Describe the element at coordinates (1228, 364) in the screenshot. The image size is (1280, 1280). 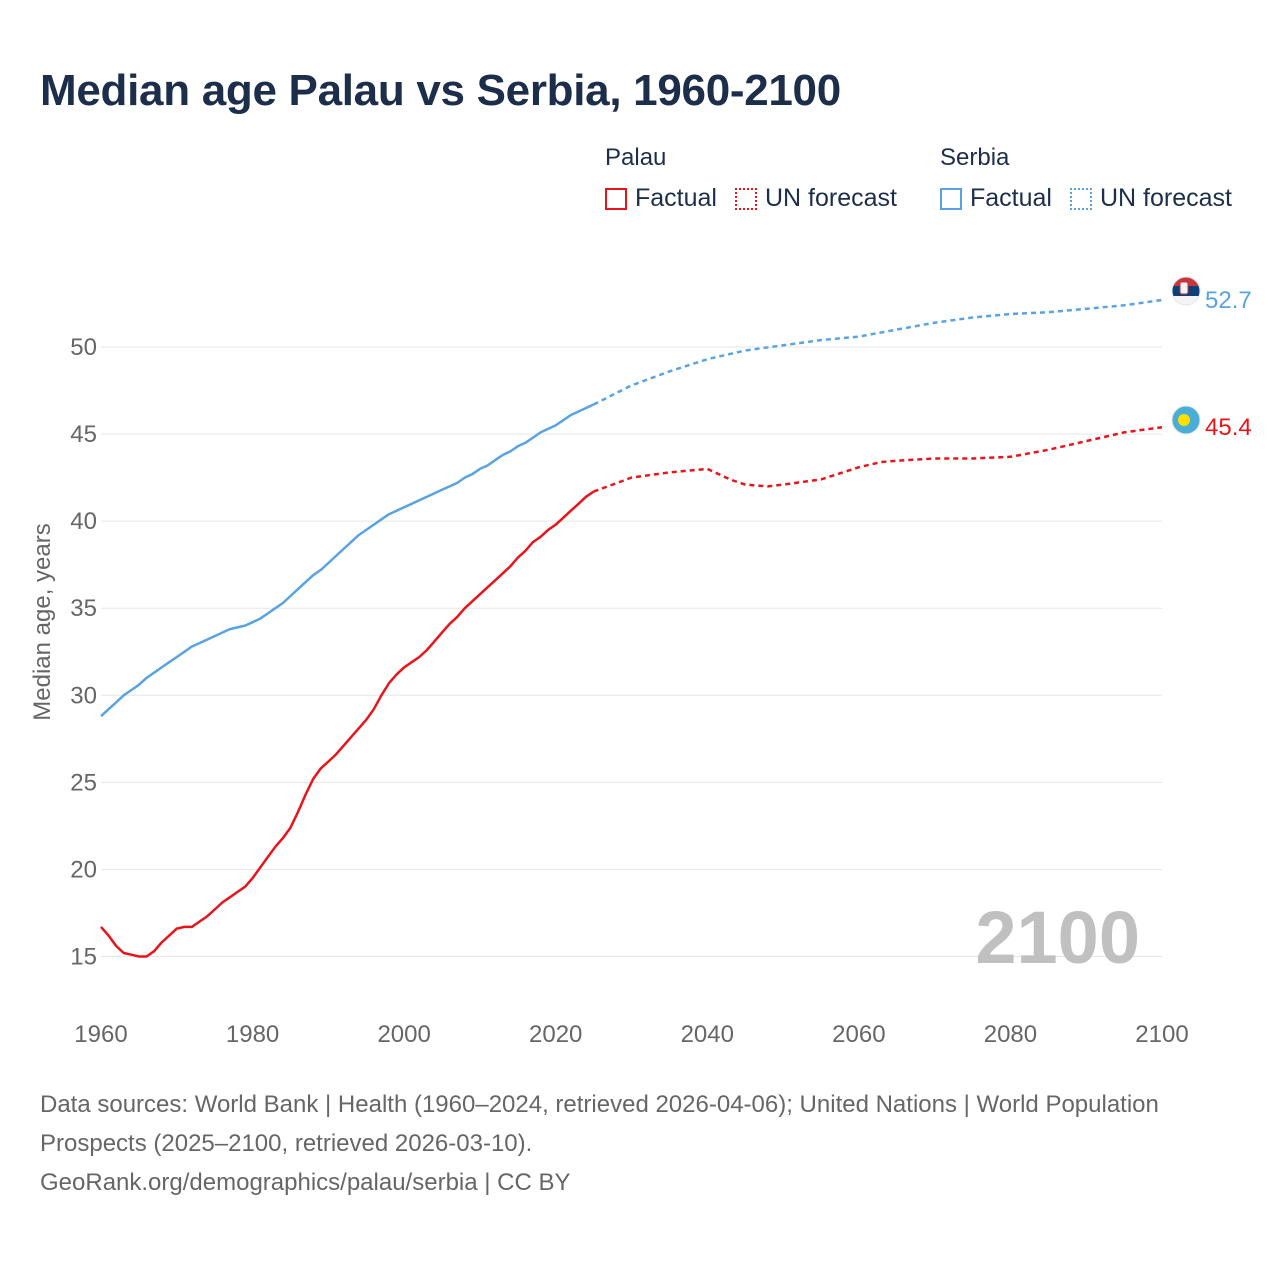
I see `end-value-labels: 45.4 52.7` at that location.